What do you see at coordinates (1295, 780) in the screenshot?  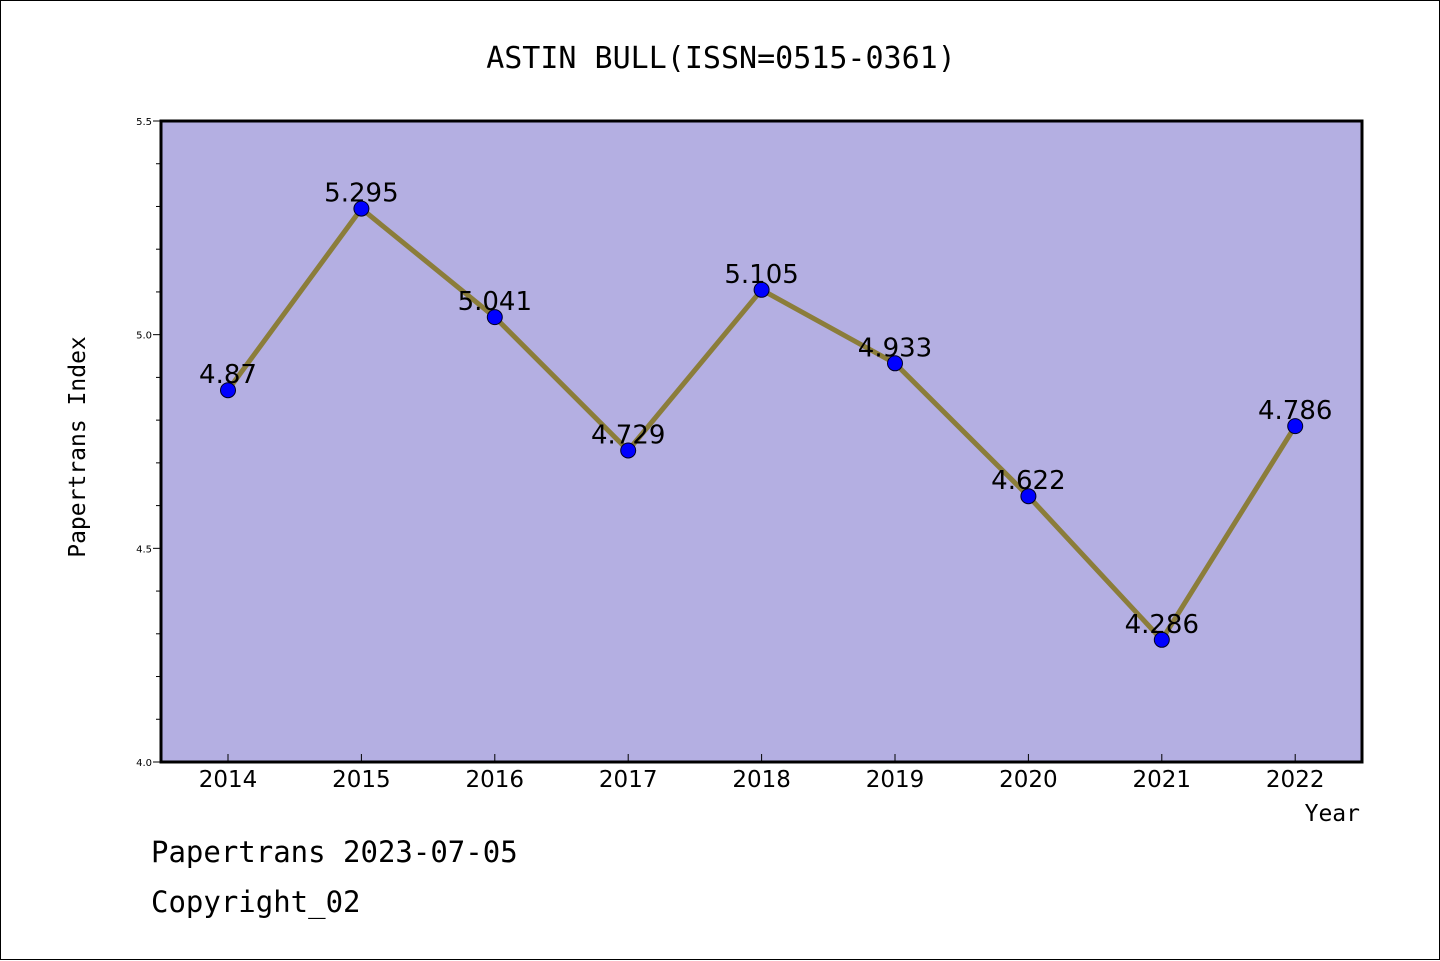 I see `x-tick-label: 2022` at bounding box center [1295, 780].